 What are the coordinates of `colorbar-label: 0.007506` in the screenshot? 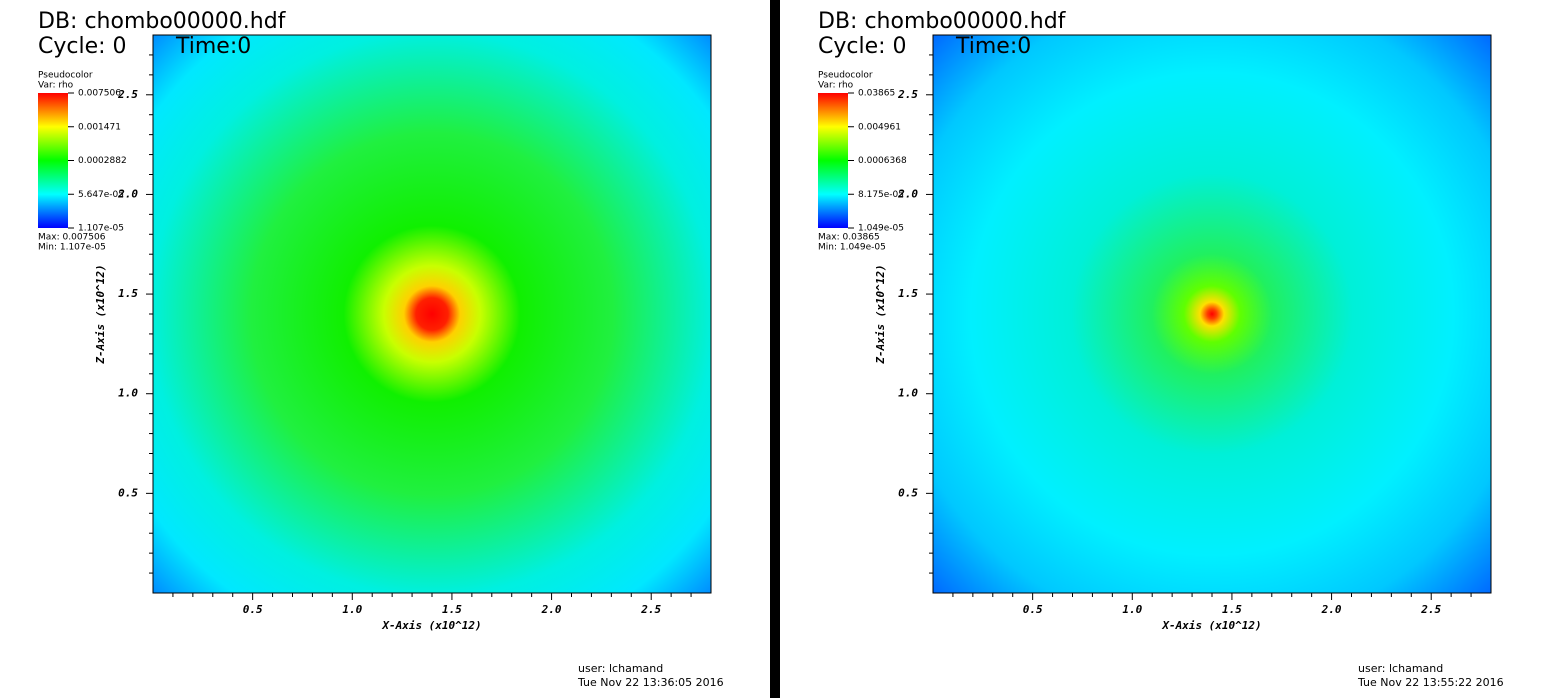 It's located at (99, 94).